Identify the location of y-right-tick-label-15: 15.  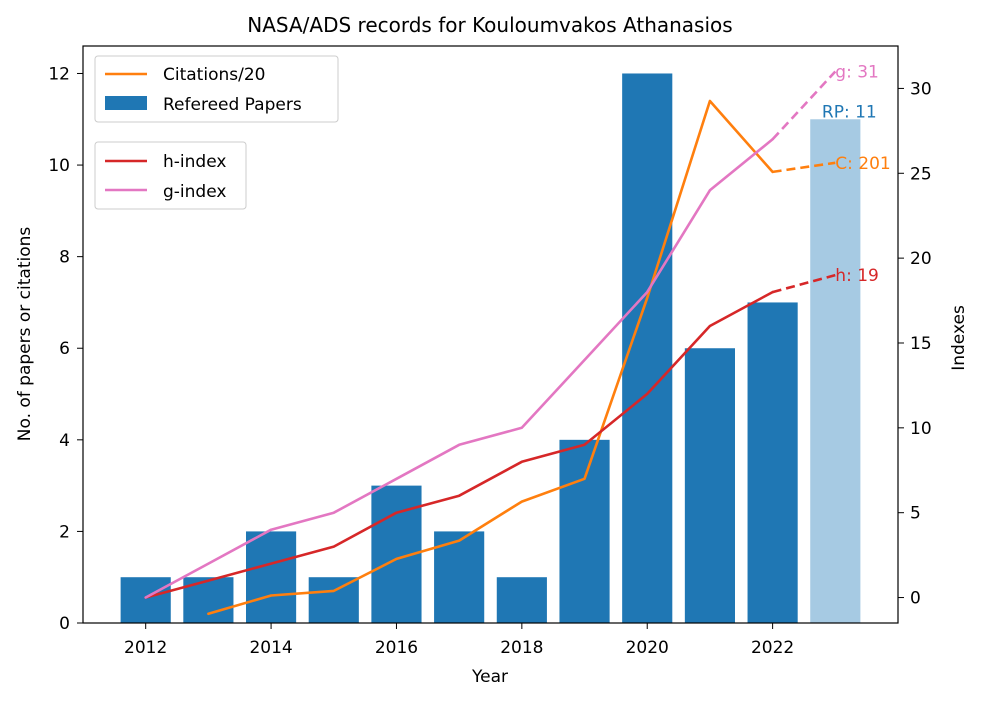
(921, 344).